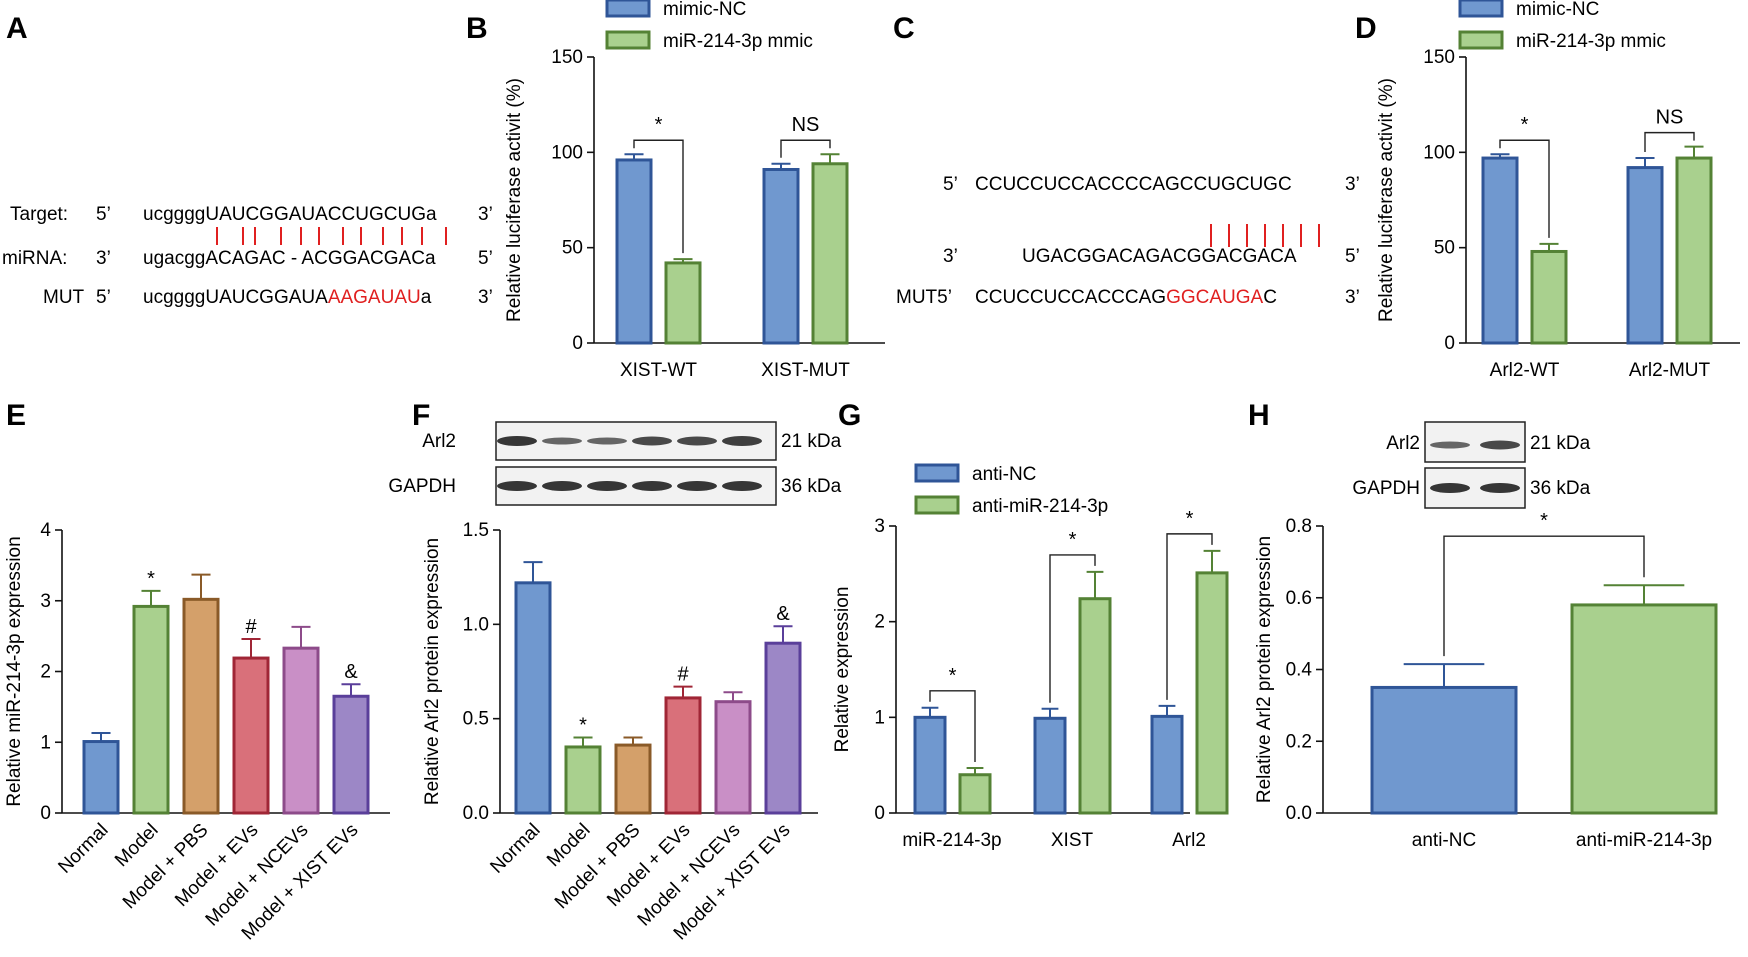 The width and height of the screenshot is (1748, 957). I want to click on y-tick-label-d: 150, so click(1439, 57).